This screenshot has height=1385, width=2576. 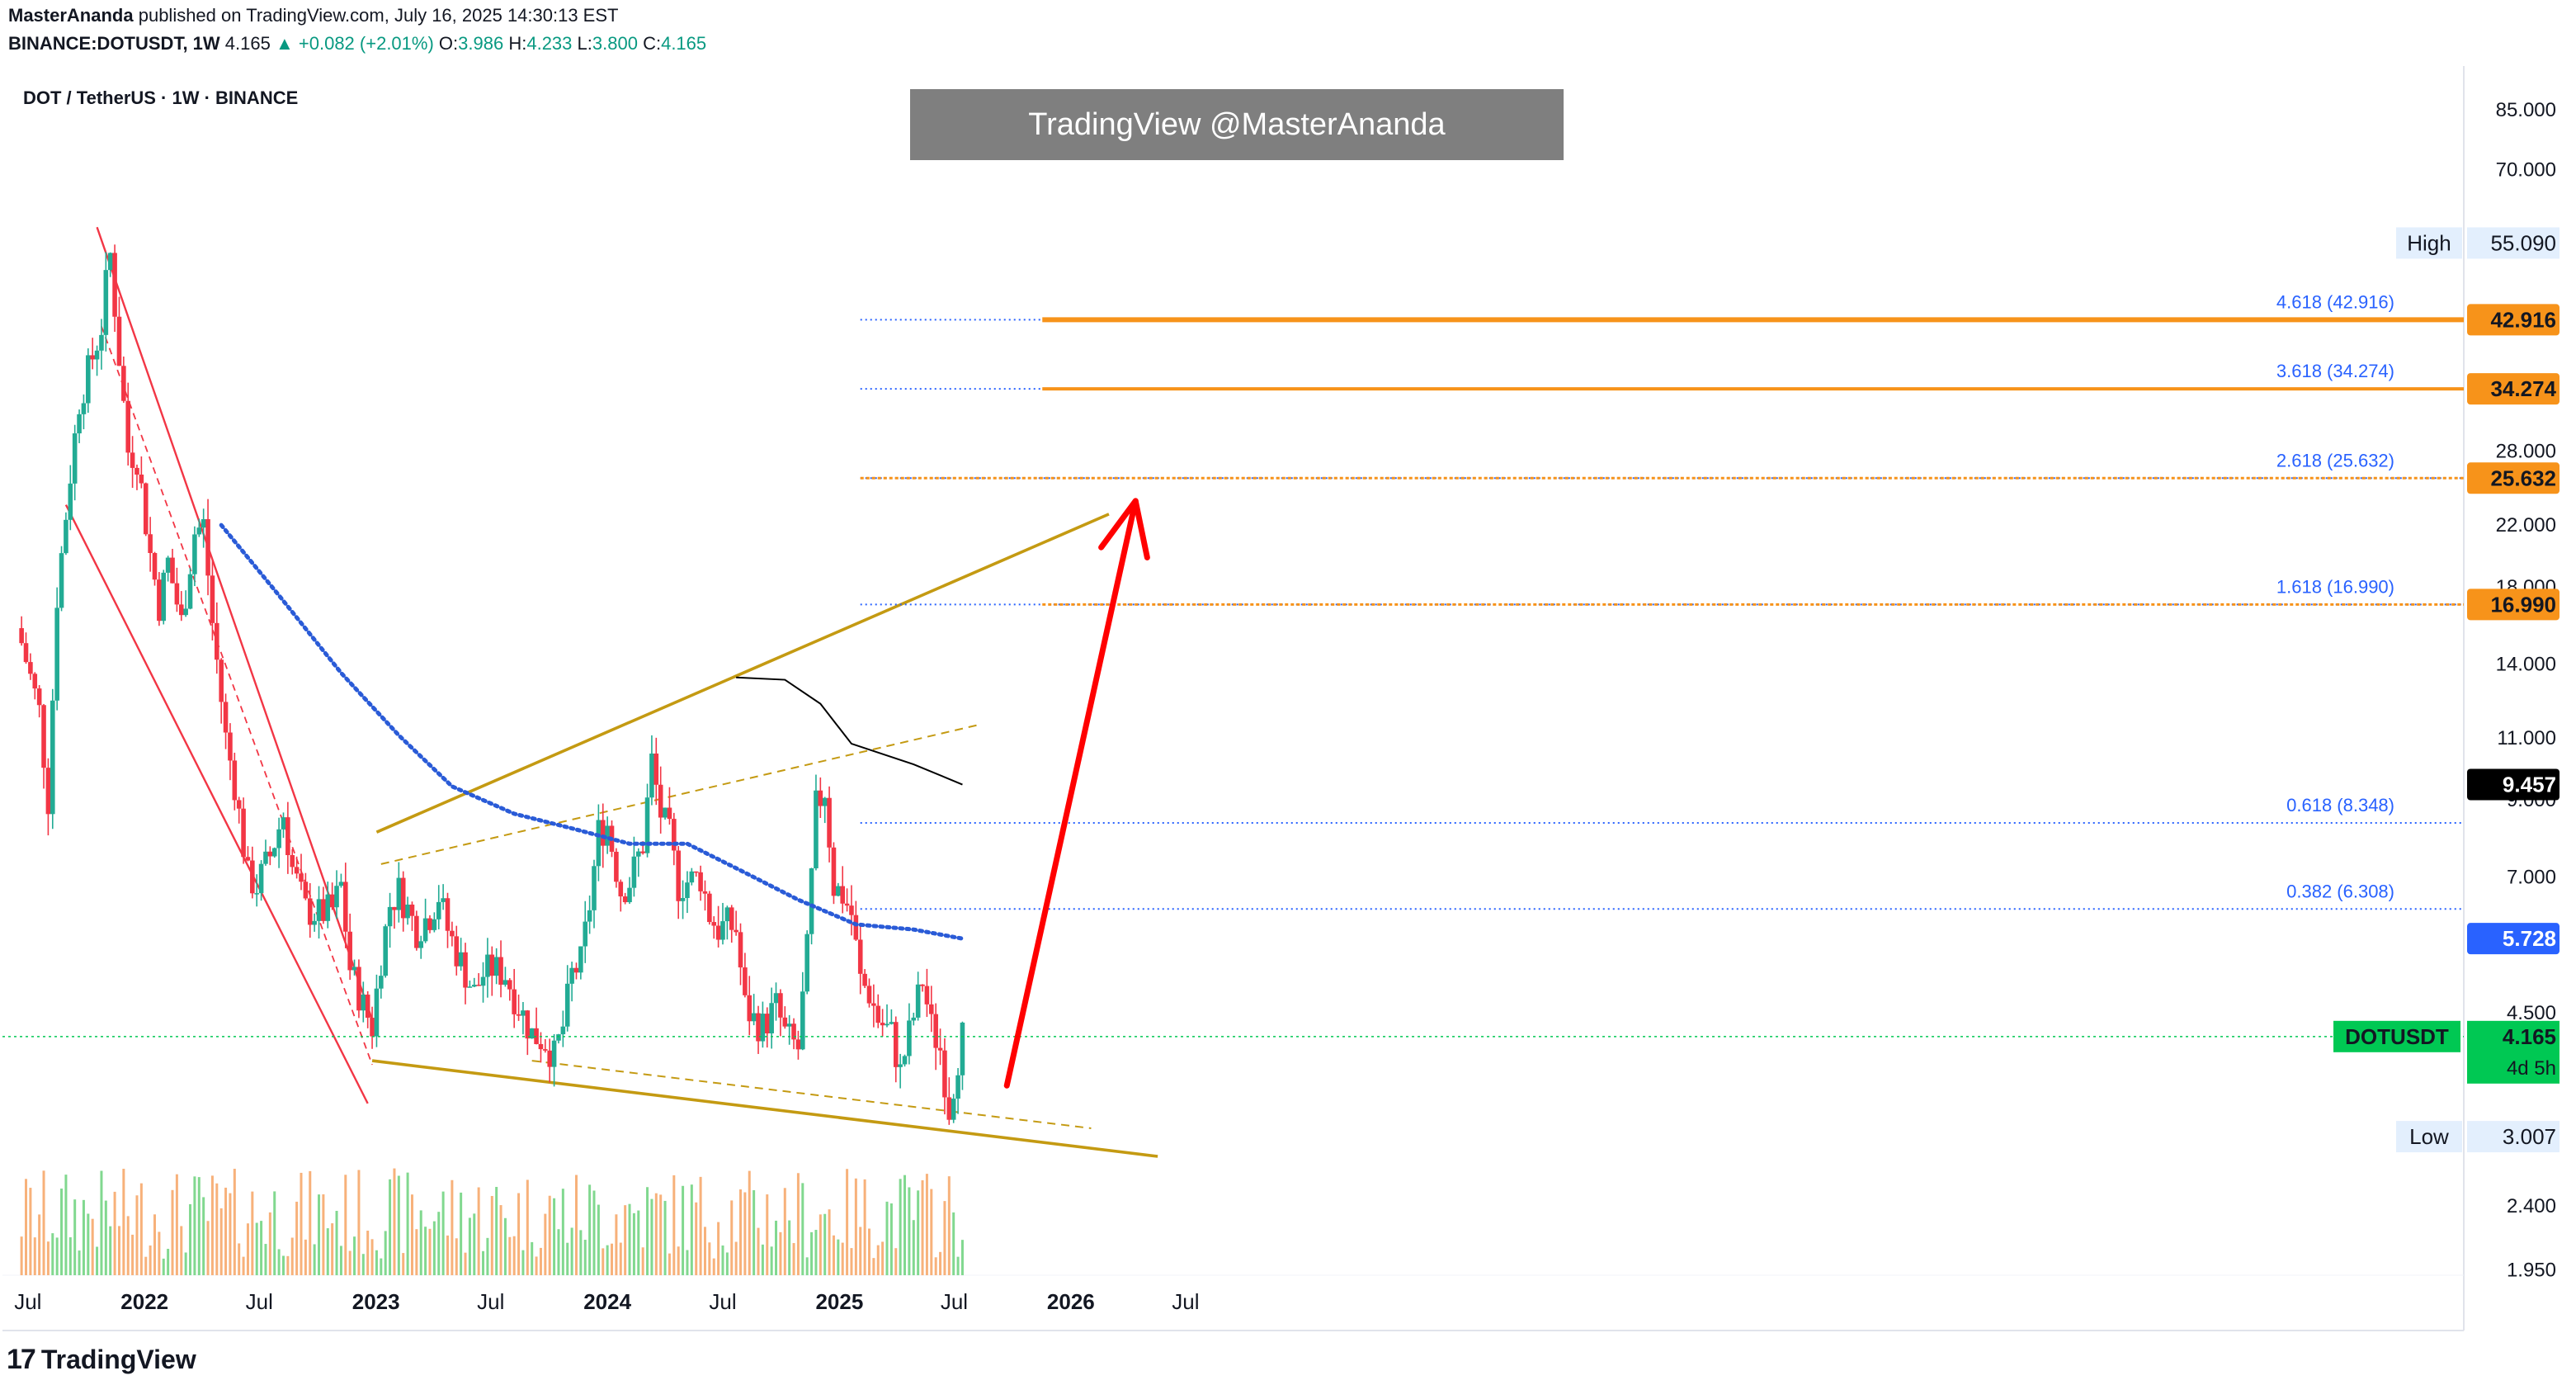 I want to click on triangle-dashed-upper, so click(x=680, y=794).